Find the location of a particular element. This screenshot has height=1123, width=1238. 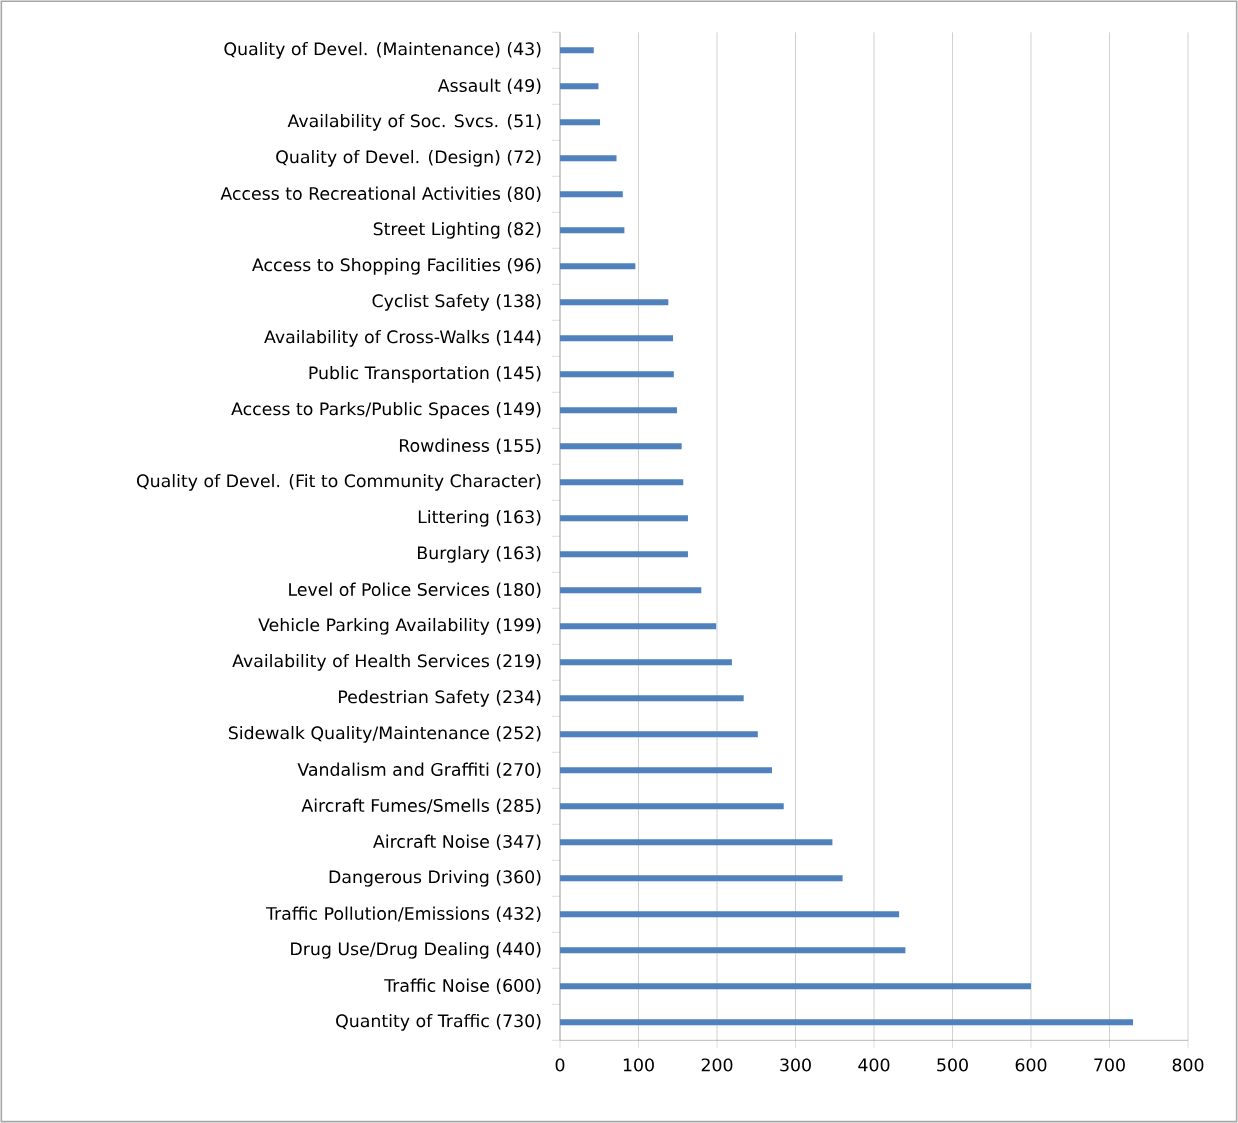

x-tick-label: 300 is located at coordinates (795, 1065).